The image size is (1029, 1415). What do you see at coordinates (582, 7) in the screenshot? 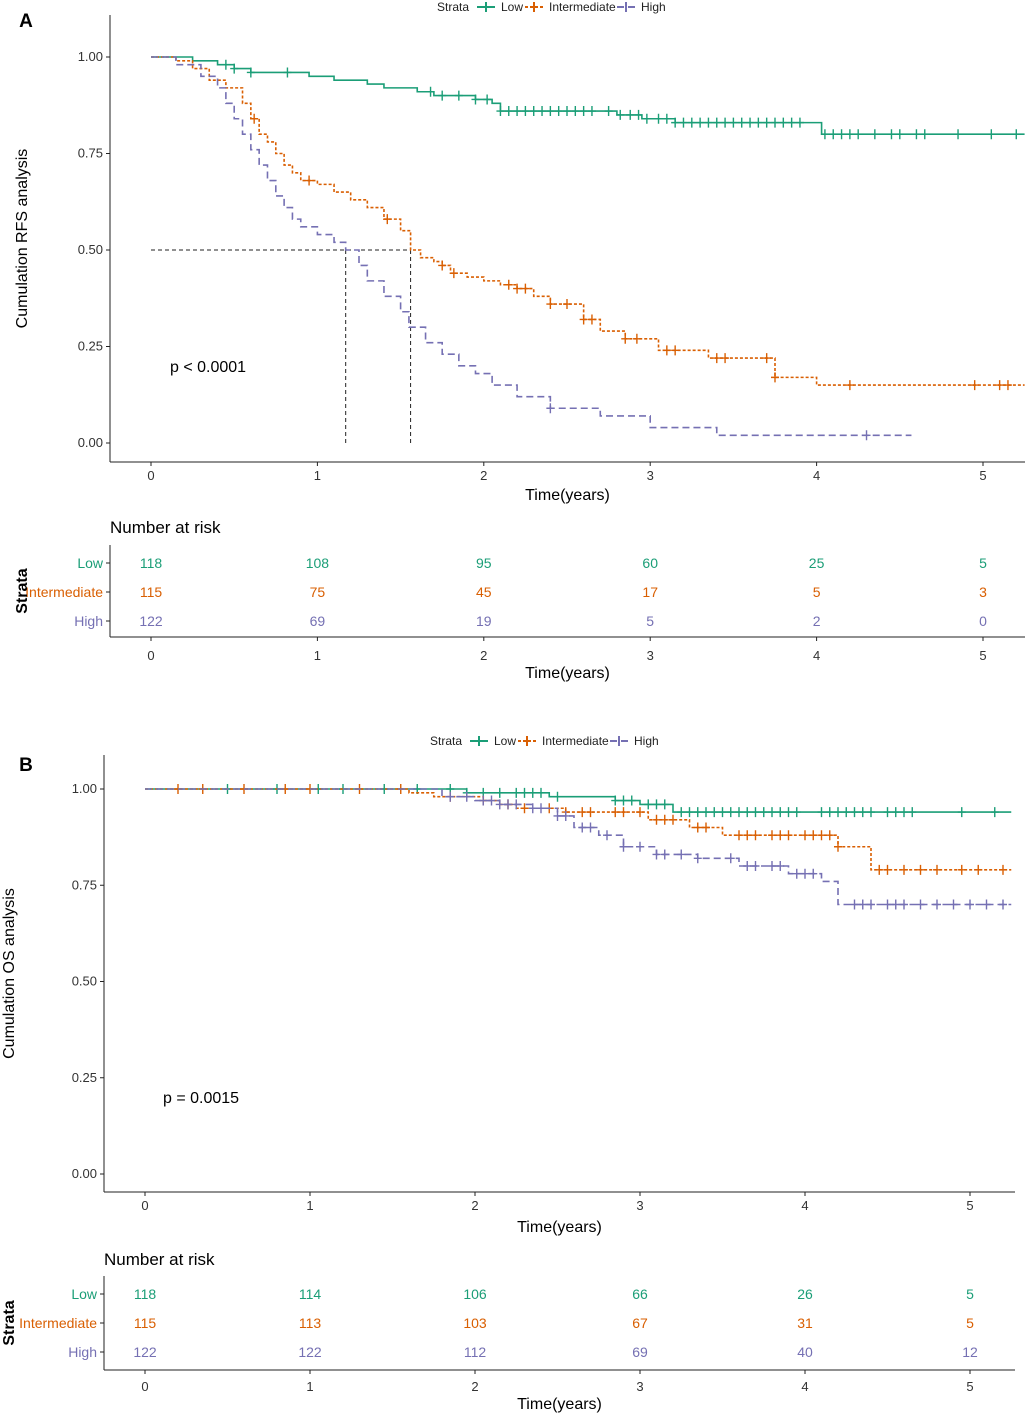
I see `legend-entry-intermediate: Intermediate` at bounding box center [582, 7].